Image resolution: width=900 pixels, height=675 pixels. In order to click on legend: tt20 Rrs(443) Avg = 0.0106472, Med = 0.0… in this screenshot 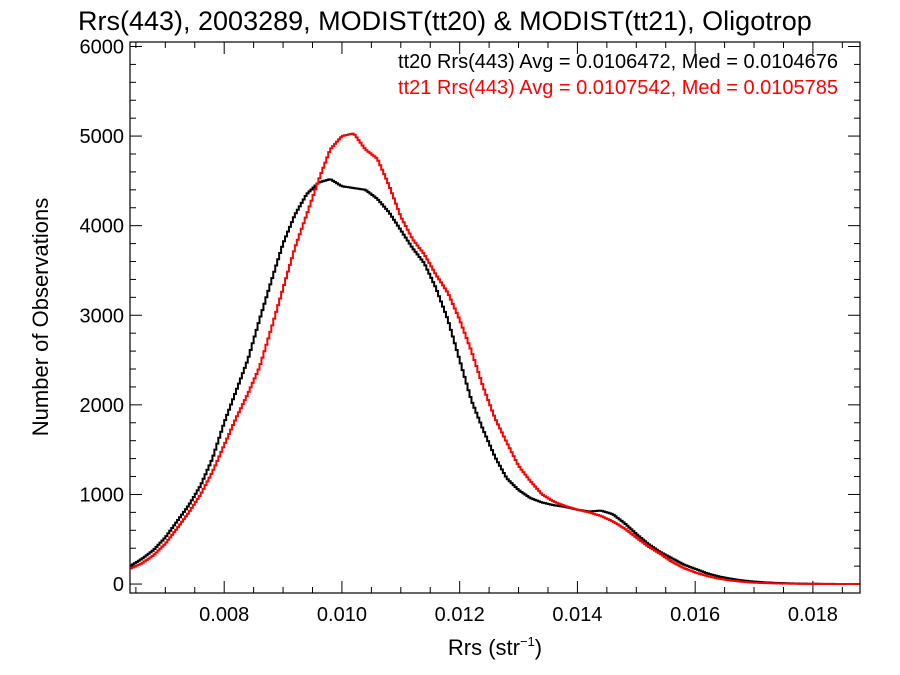, I will do `click(618, 75)`.